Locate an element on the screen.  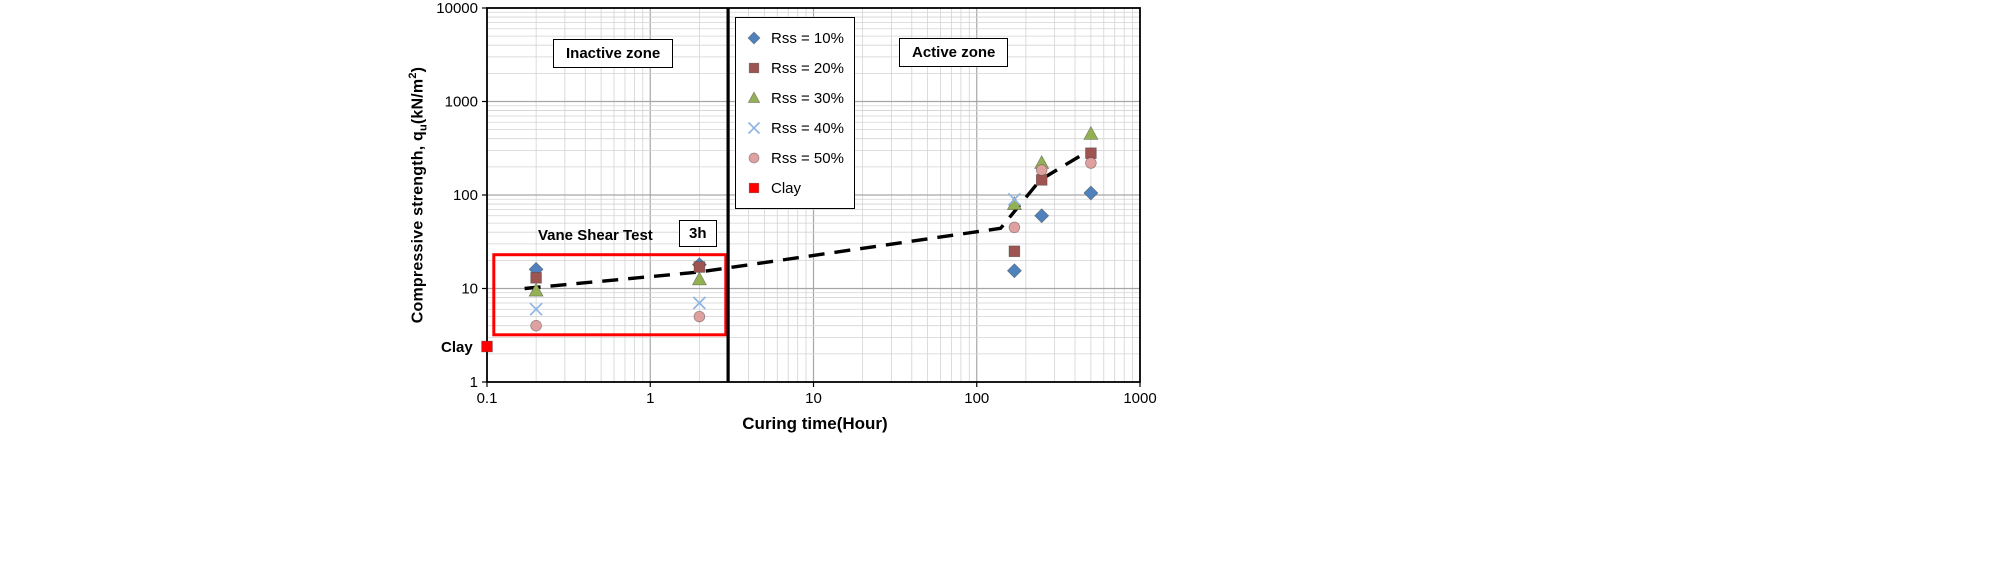
legend-label: Rss = 30% is located at coordinates (807, 98).